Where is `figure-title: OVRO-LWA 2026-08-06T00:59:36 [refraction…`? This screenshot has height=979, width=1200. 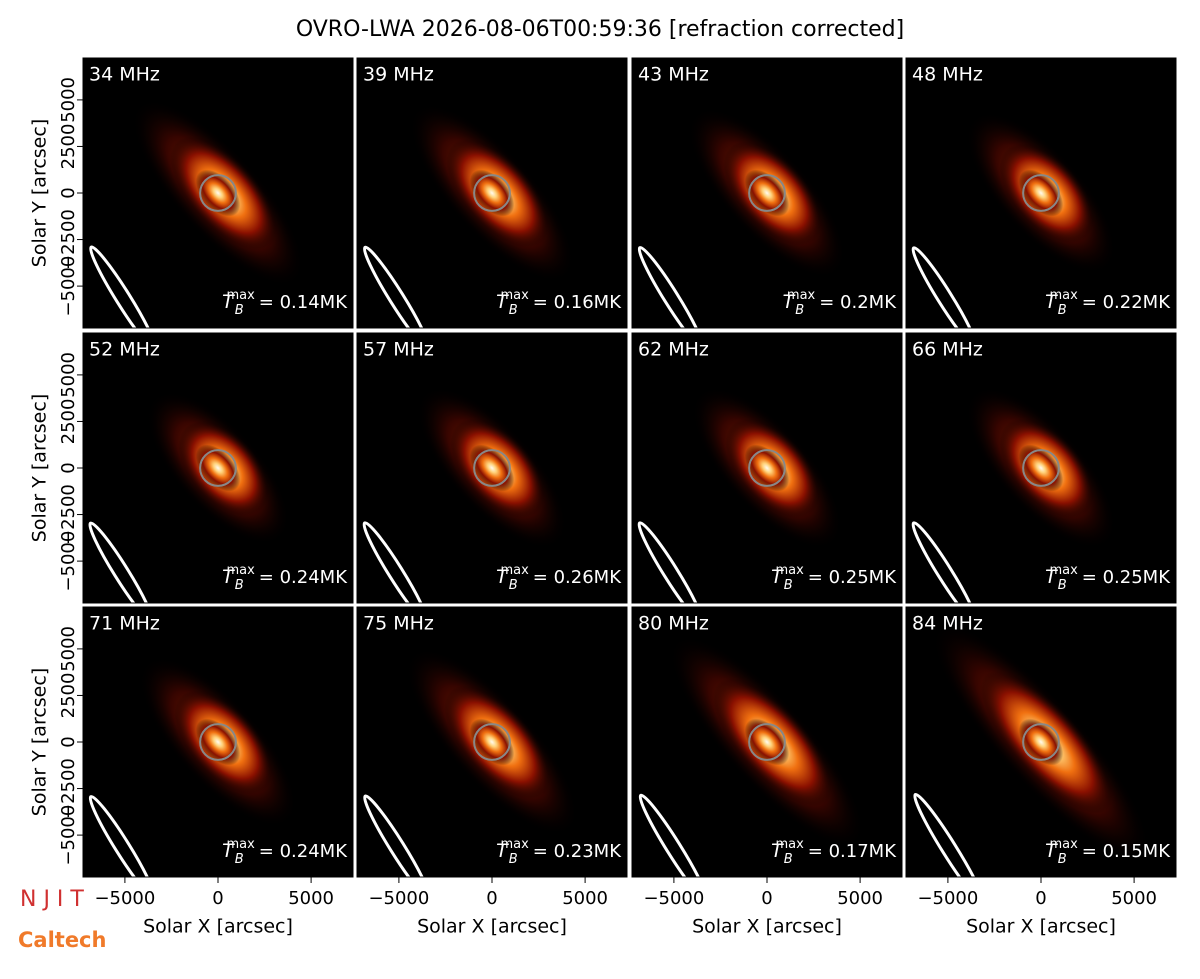 figure-title: OVRO-LWA 2026-08-06T00:59:36 [refraction… is located at coordinates (600, 29).